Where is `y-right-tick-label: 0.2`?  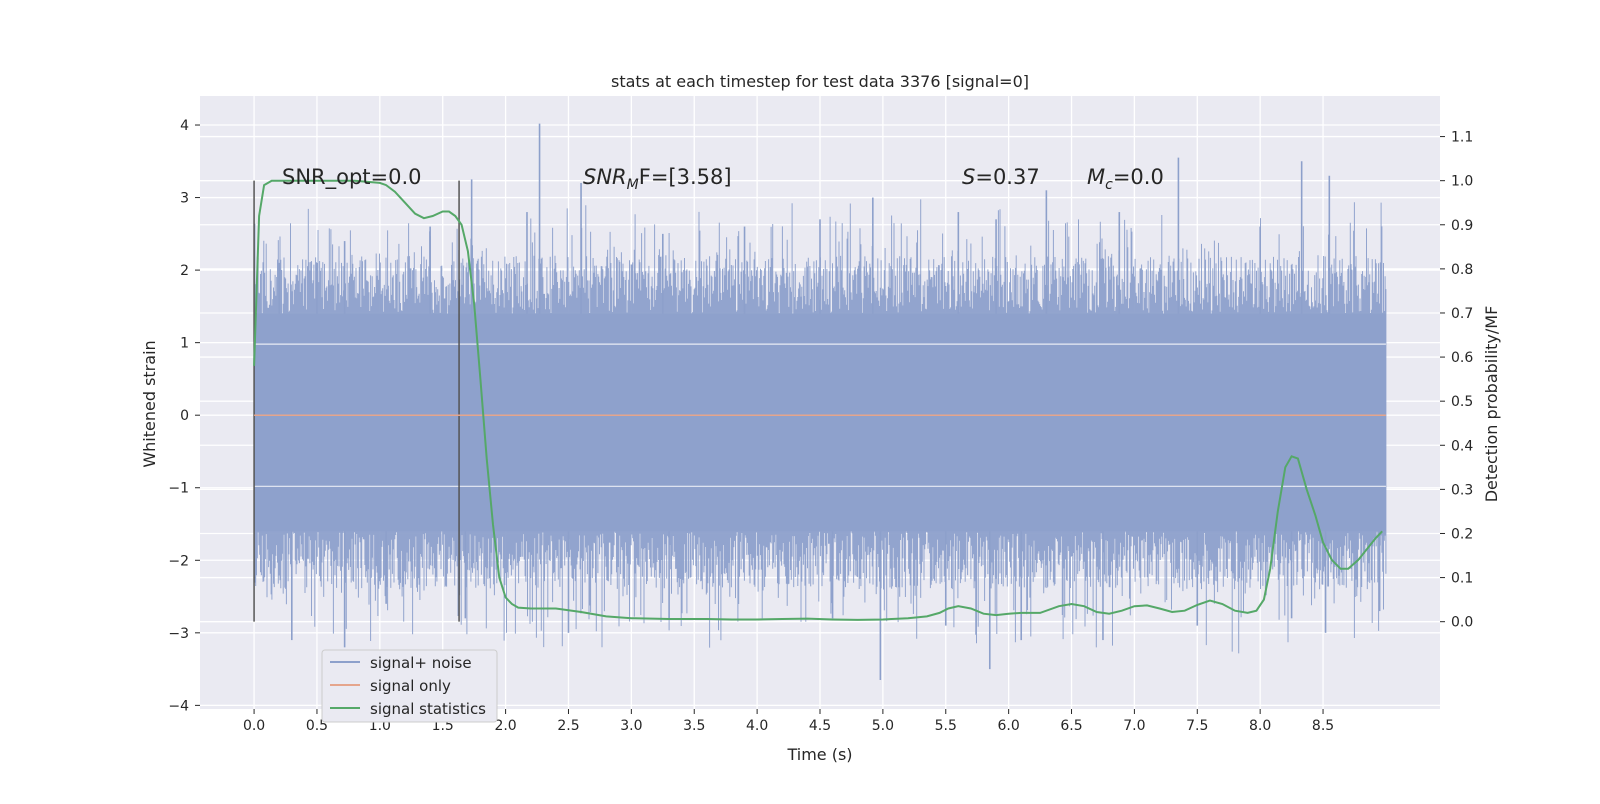 y-right-tick-label: 0.2 is located at coordinates (1462, 534).